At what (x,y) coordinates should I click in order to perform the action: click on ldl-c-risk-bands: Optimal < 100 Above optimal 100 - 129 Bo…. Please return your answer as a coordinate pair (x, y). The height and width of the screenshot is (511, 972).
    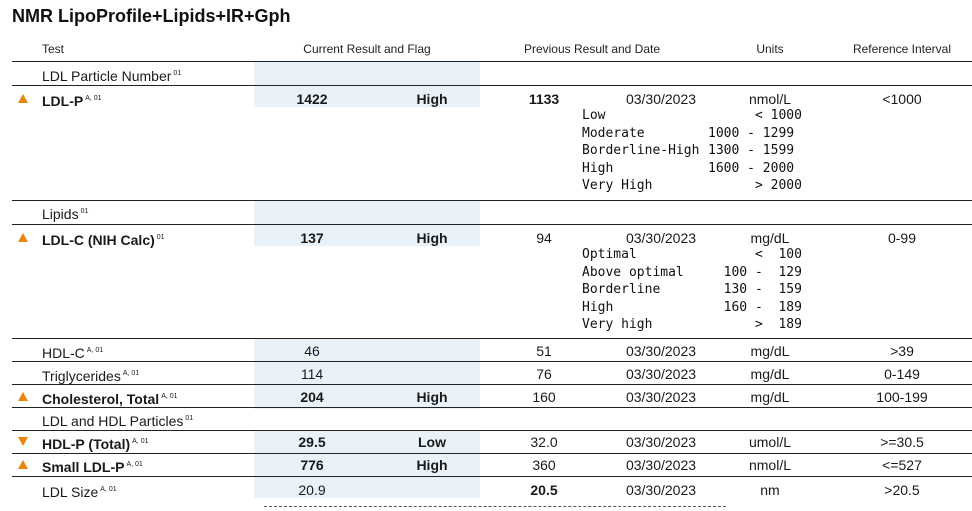
    Looking at the image, I should click on (695, 290).